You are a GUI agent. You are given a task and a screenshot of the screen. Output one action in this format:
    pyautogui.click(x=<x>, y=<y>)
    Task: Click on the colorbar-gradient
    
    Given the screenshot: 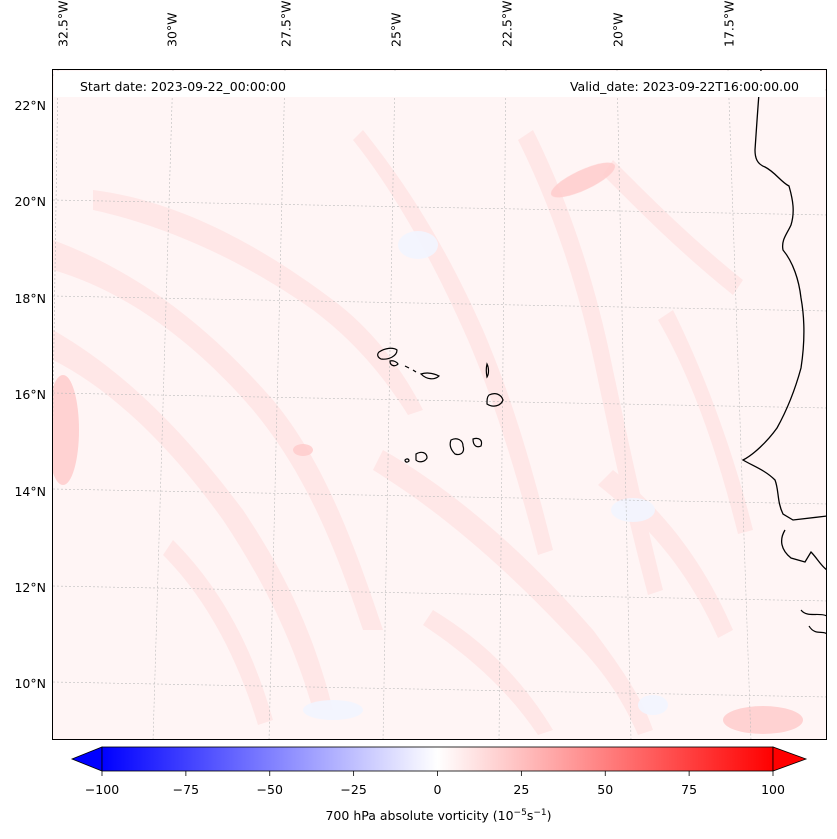 What is the action you would take?
    pyautogui.click(x=437, y=759)
    